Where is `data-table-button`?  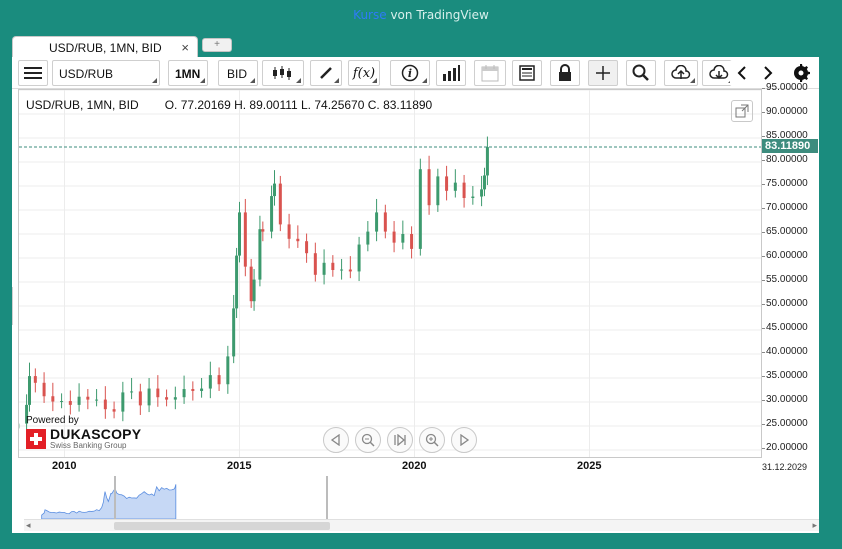 data-table-button is located at coordinates (527, 73).